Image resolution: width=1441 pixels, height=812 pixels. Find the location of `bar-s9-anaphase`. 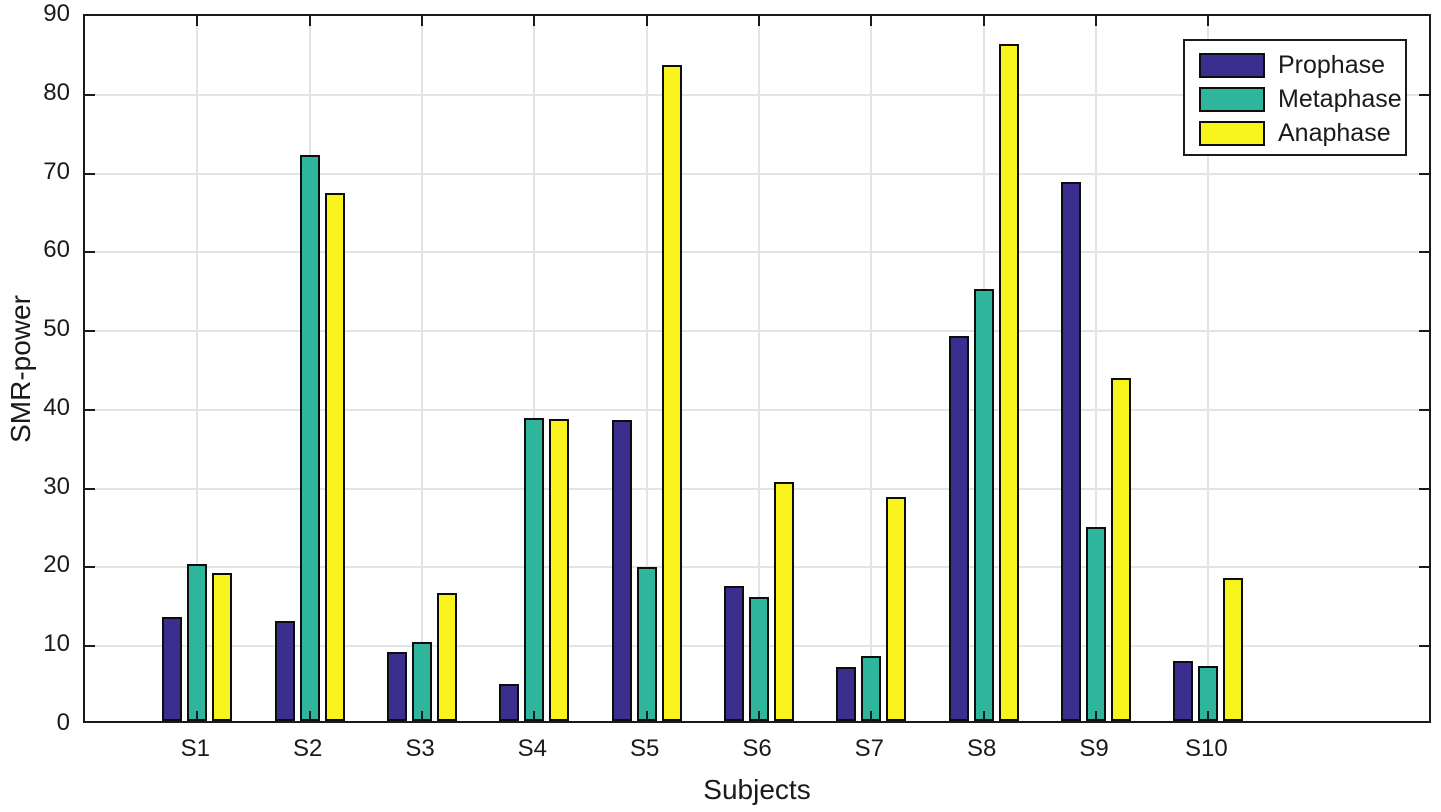

bar-s9-anaphase is located at coordinates (1121, 549).